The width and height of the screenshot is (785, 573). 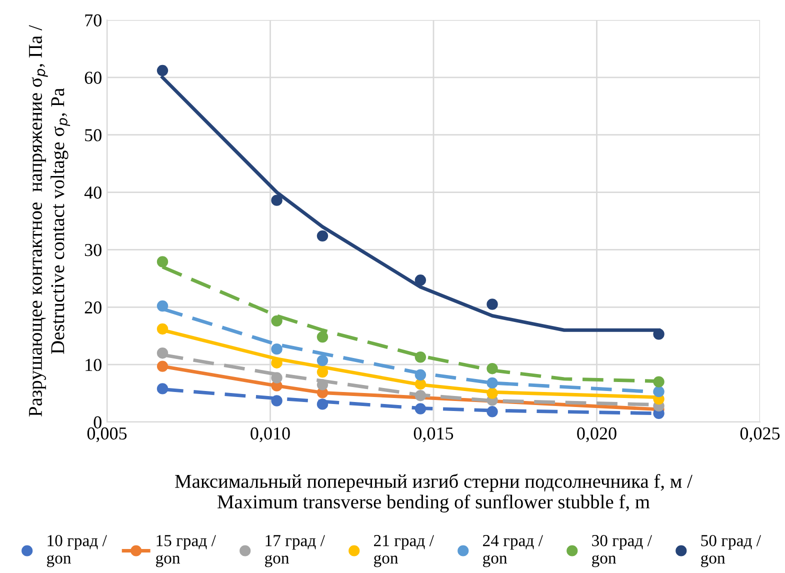 I want to click on legend-label: 50 град / gon, so click(x=731, y=551).